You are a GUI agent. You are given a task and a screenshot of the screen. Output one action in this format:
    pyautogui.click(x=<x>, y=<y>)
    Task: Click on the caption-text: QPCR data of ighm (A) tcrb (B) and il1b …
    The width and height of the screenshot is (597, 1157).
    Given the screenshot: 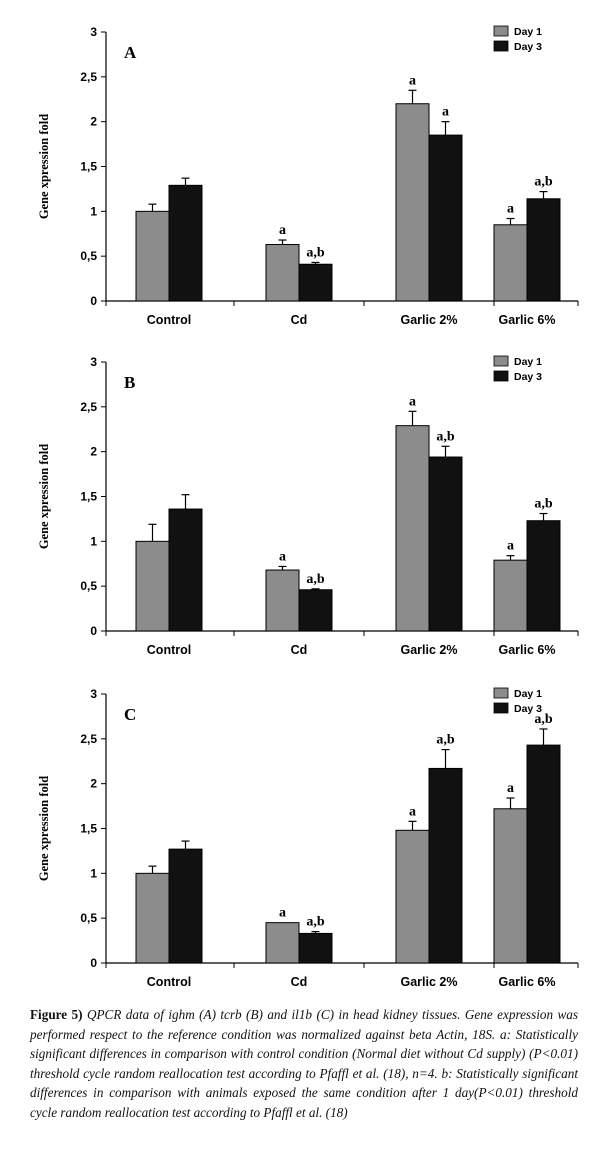 What is the action you would take?
    pyautogui.click(x=304, y=1063)
    